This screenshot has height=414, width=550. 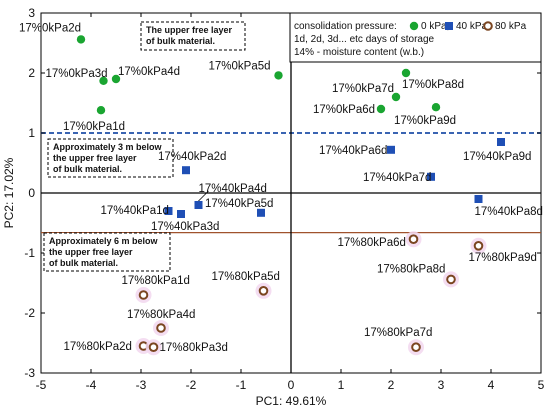 What do you see at coordinates (341, 385) in the screenshot?
I see `x-tick-label: 1` at bounding box center [341, 385].